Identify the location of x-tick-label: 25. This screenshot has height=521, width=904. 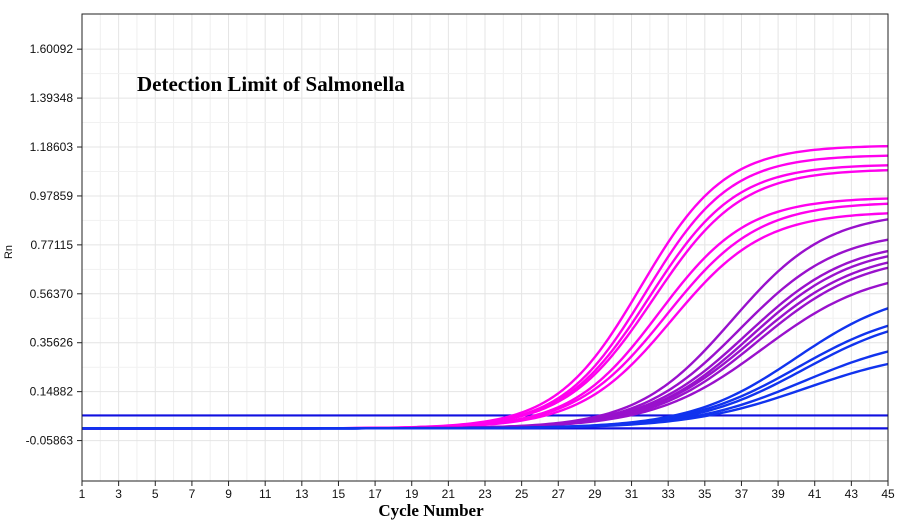
(522, 494).